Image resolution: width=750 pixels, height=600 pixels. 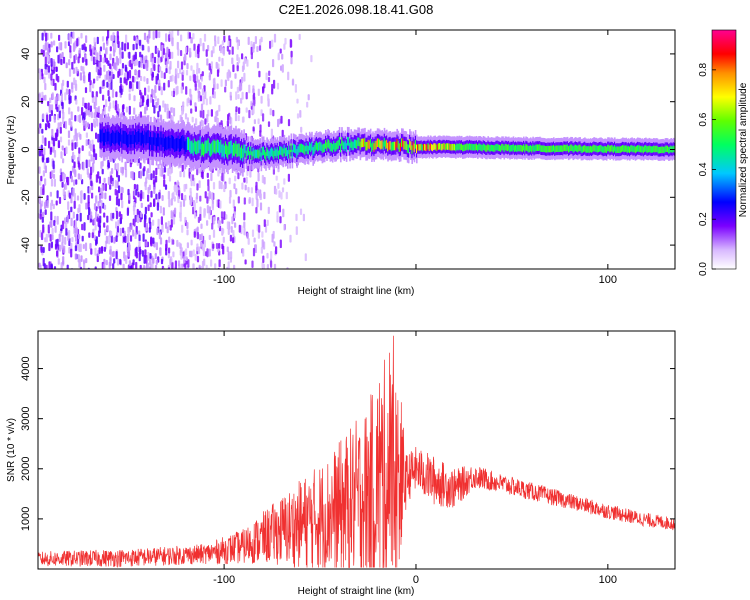 I want to click on heatmap-y-tick-label: -20, so click(x=26, y=197).